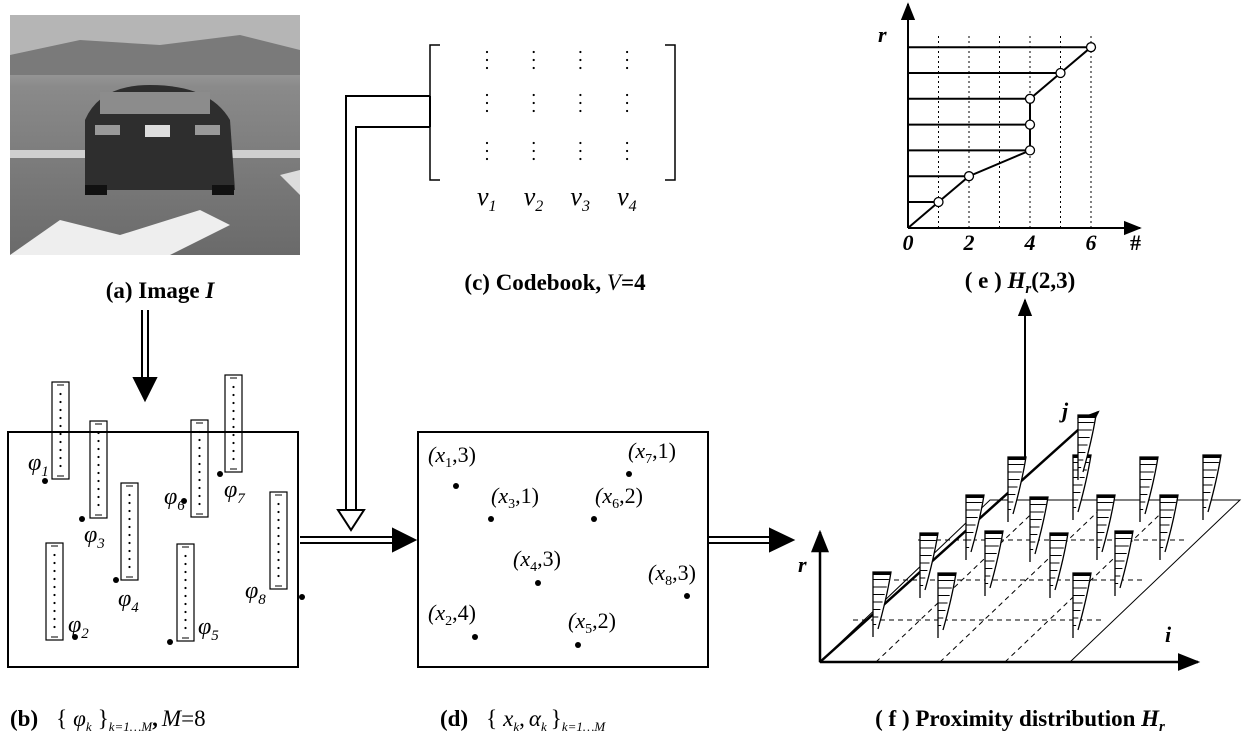 The image size is (1251, 735). I want to click on index: 2, so click(448, 621).